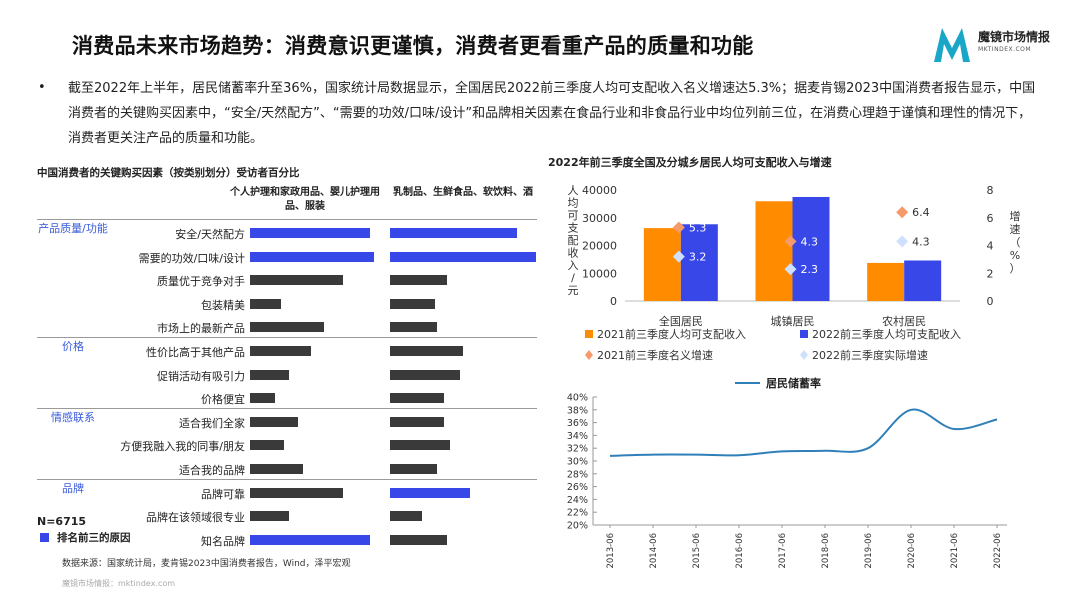 This screenshot has height=606, width=1080. Describe the element at coordinates (577, 474) in the screenshot. I see `savings-y-tick: 28%` at that location.